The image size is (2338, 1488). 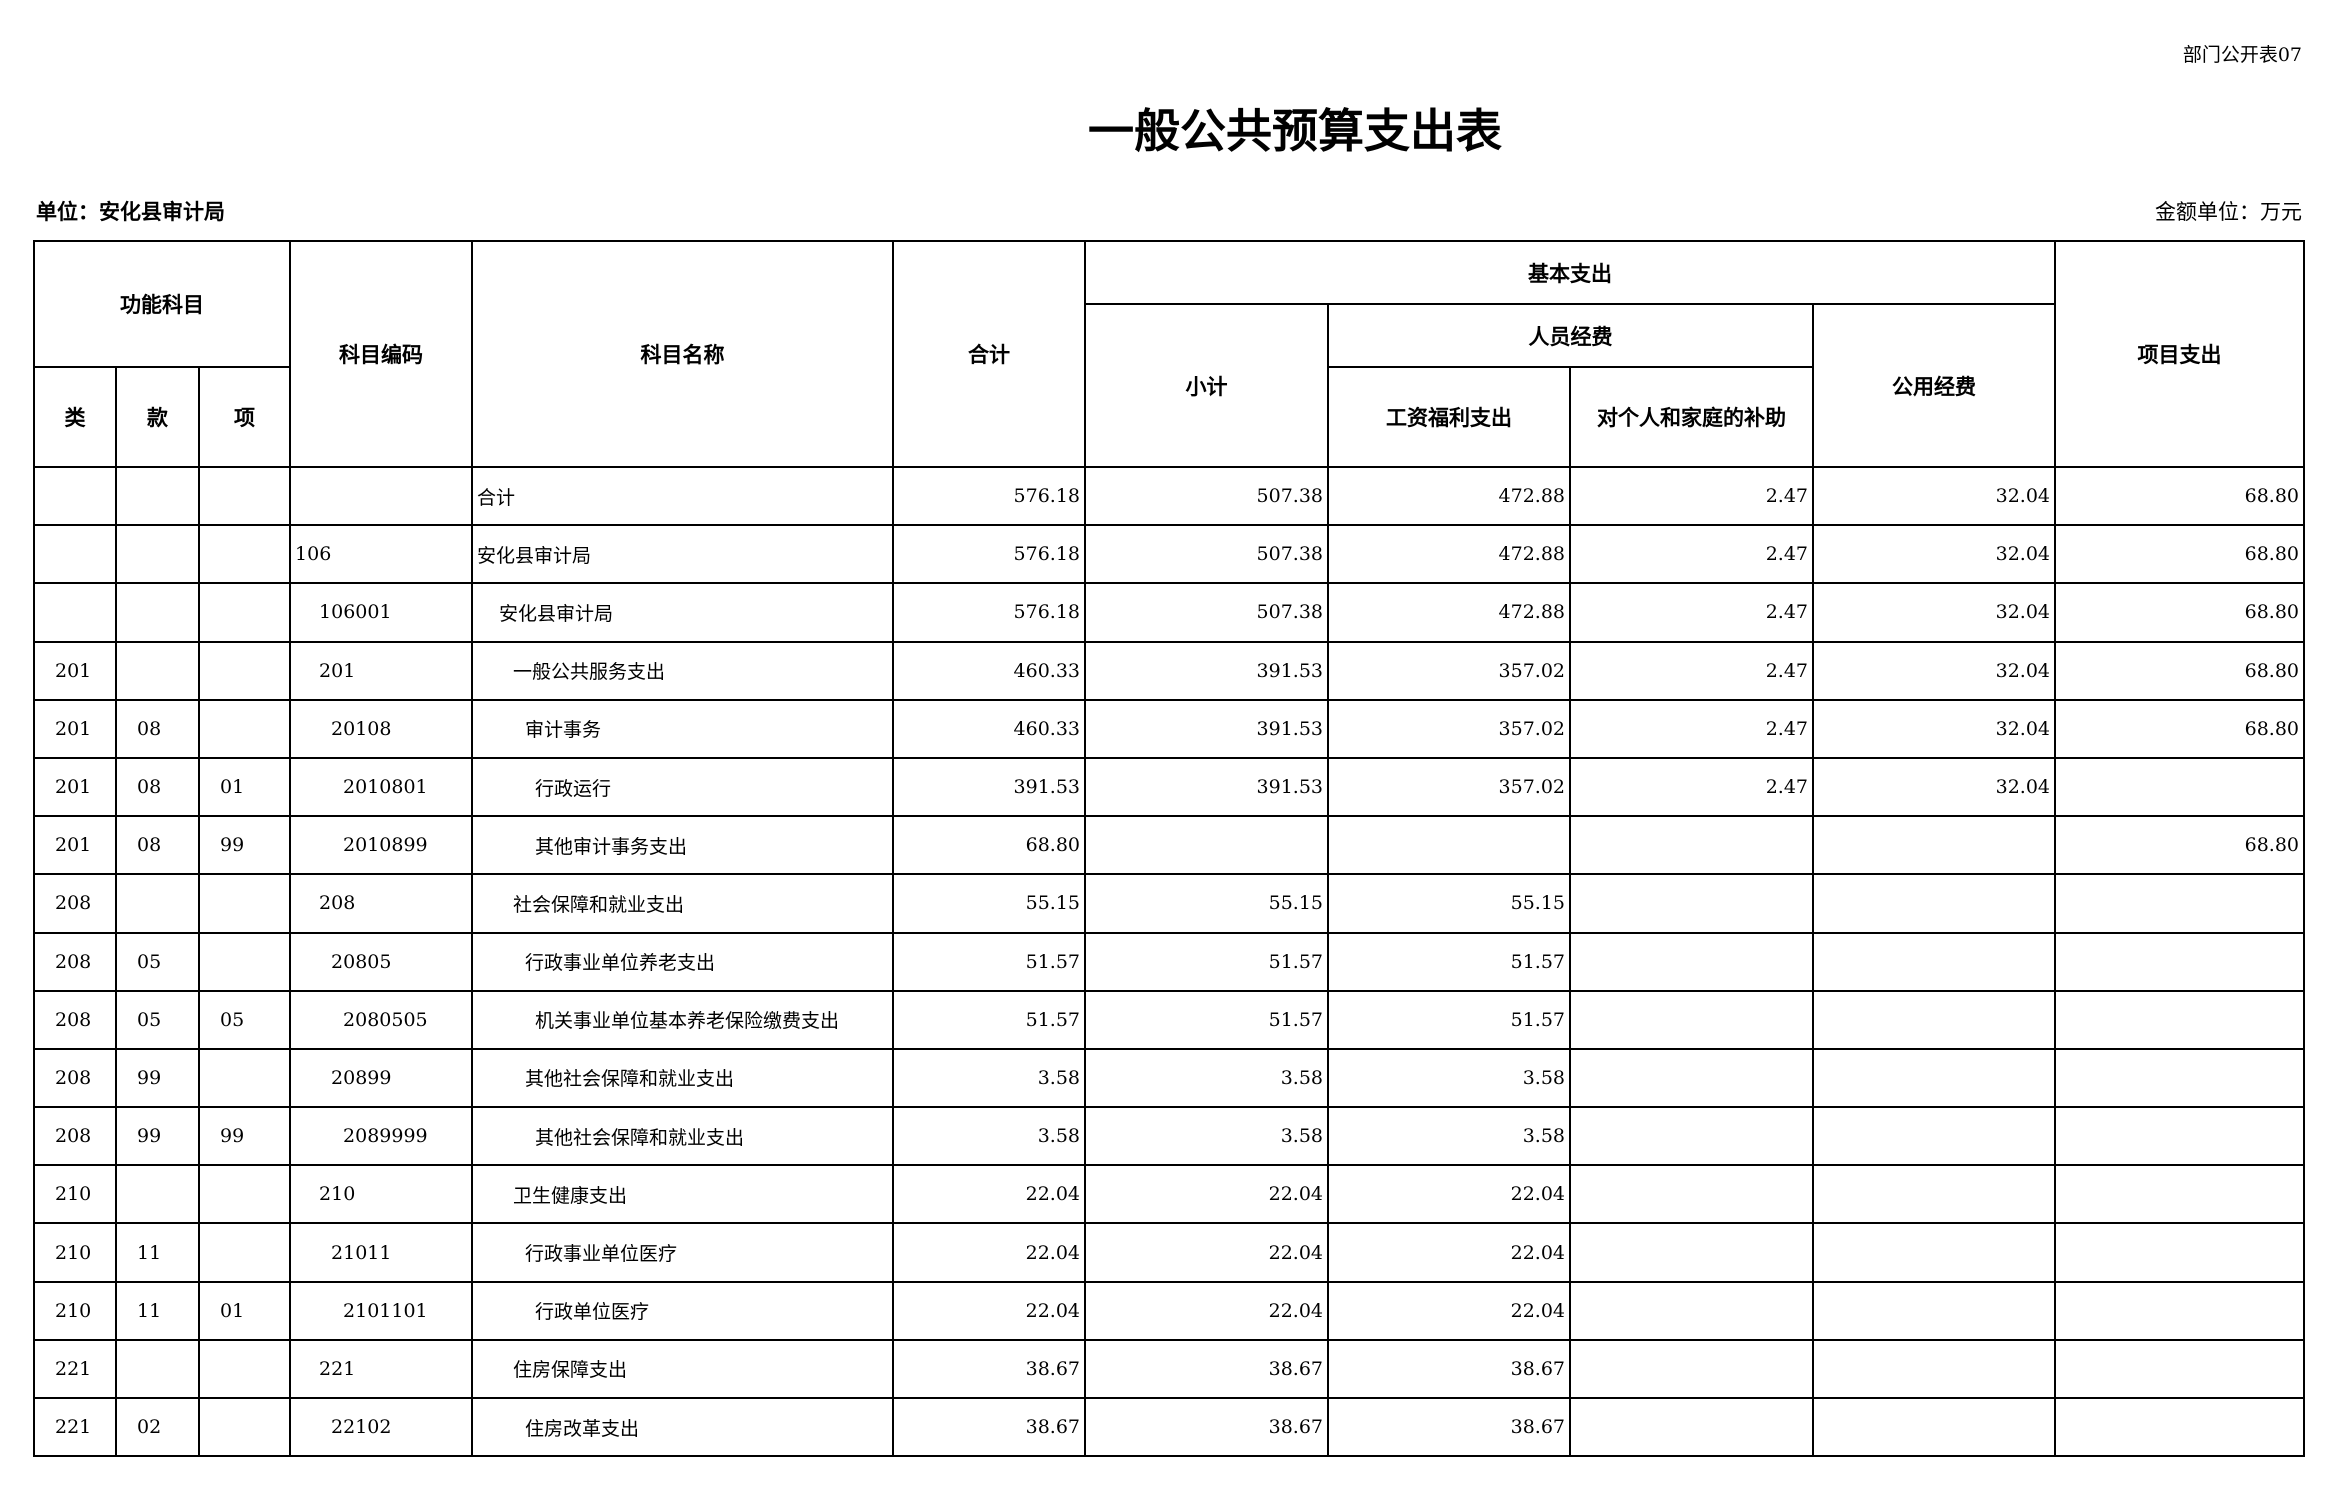 I want to click on cell-code: 208, so click(x=381, y=903).